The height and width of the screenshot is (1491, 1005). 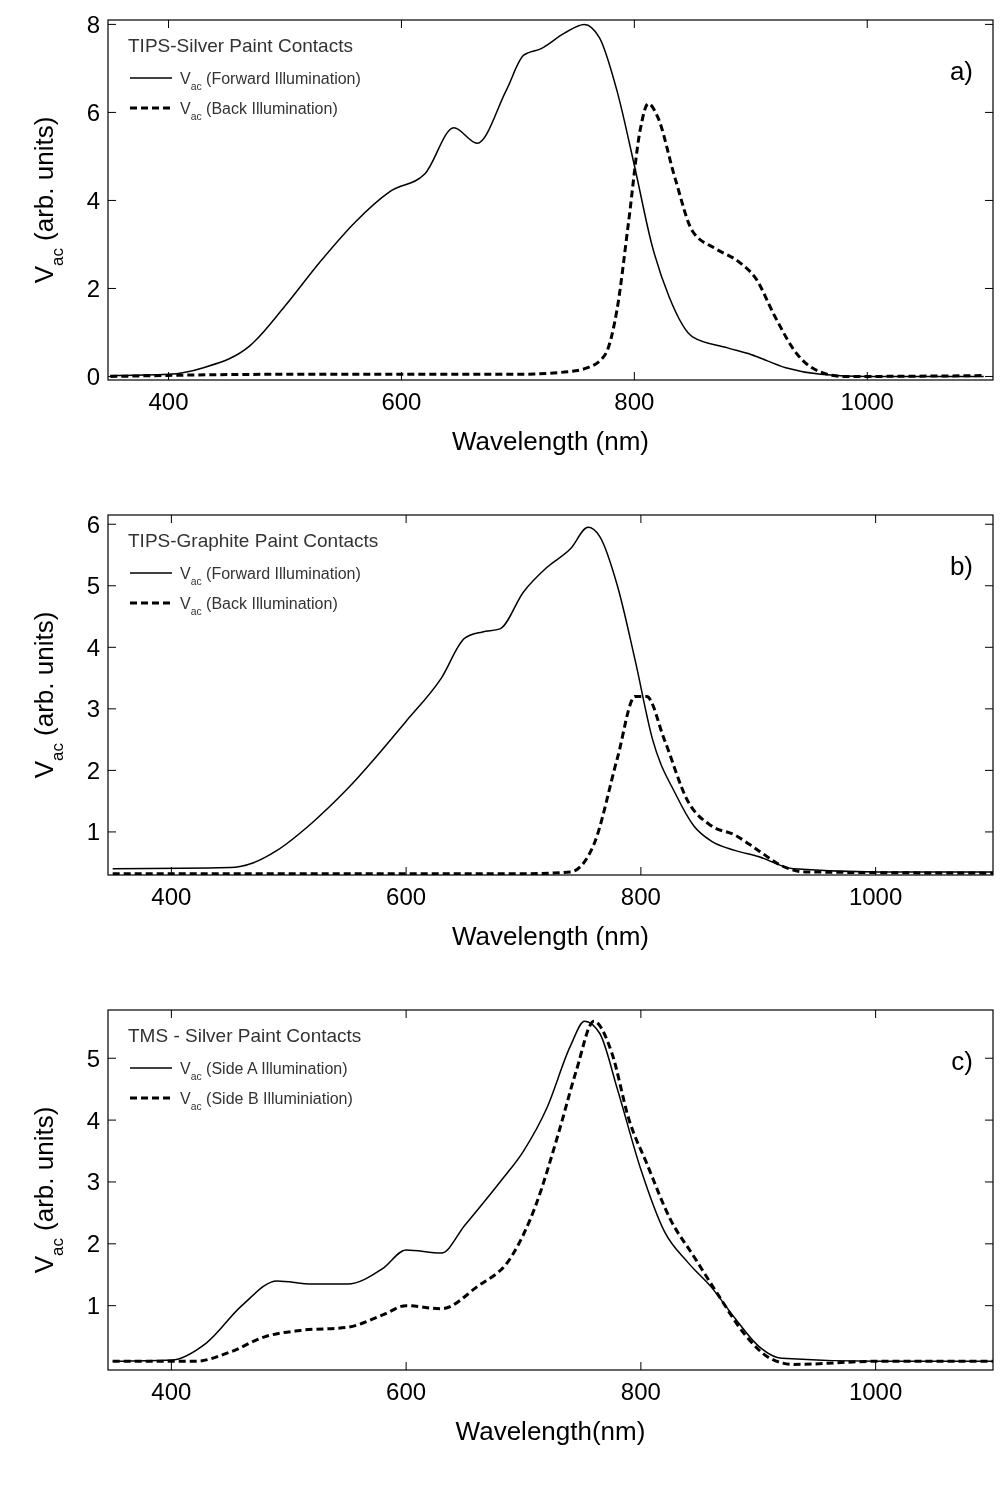 What do you see at coordinates (264, 1071) in the screenshot?
I see `legend-label: V$_{ac}$ (Side A Illumination)` at bounding box center [264, 1071].